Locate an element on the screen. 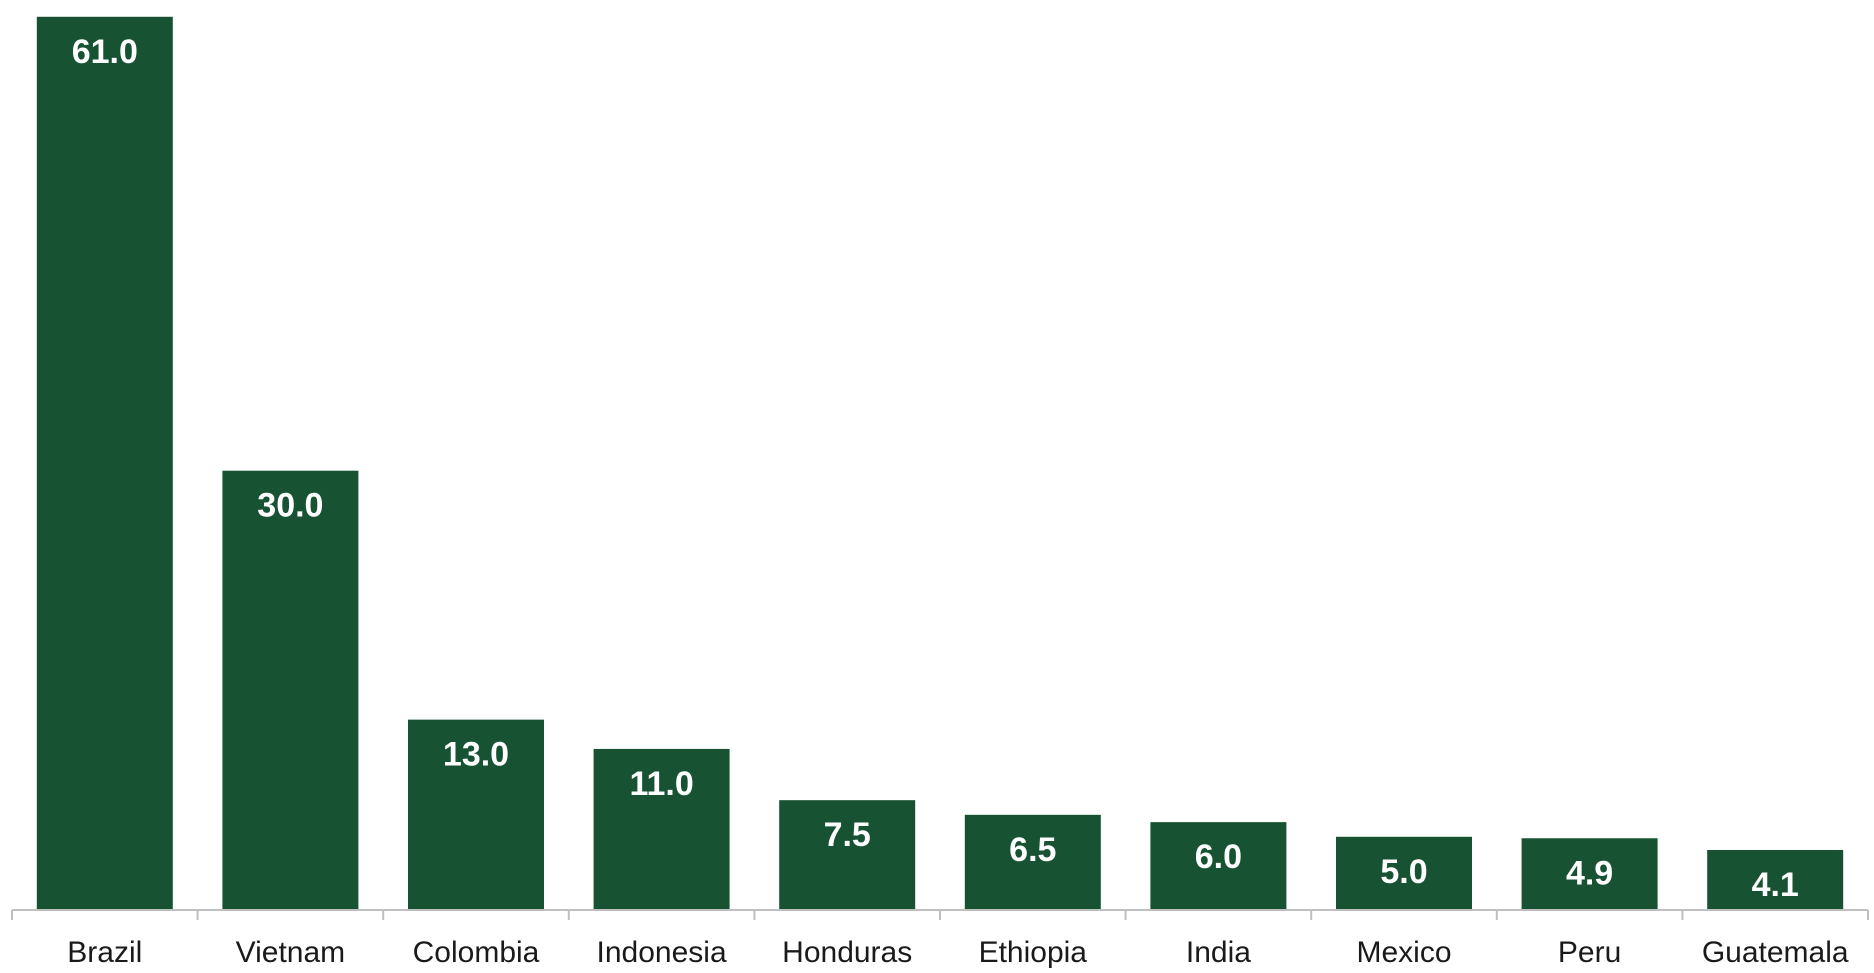  category-label-colombia: Colombia is located at coordinates (476, 952).